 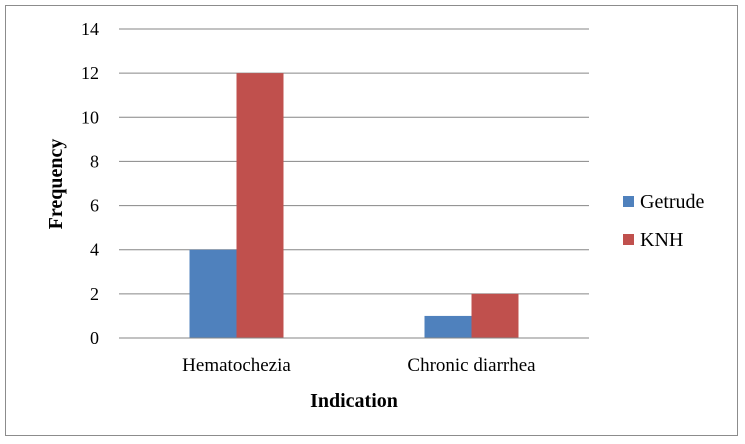 I want to click on y-tick-label: 14, so click(x=90, y=29).